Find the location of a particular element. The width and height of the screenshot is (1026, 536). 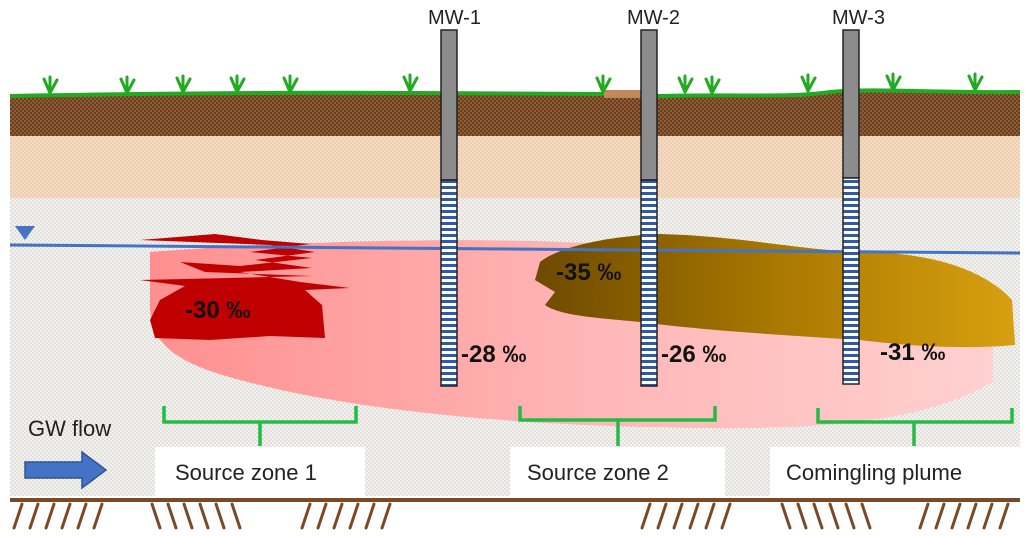

well-value-mw-3: -31 ‰ is located at coordinates (912, 352).